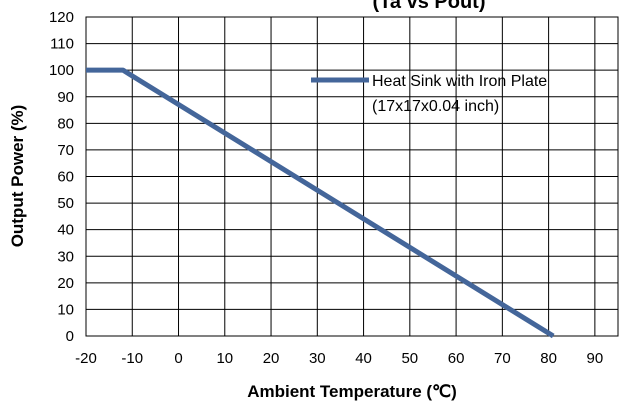 This screenshot has width=622, height=410. I want to click on y-tick-label: 110, so click(62, 44).